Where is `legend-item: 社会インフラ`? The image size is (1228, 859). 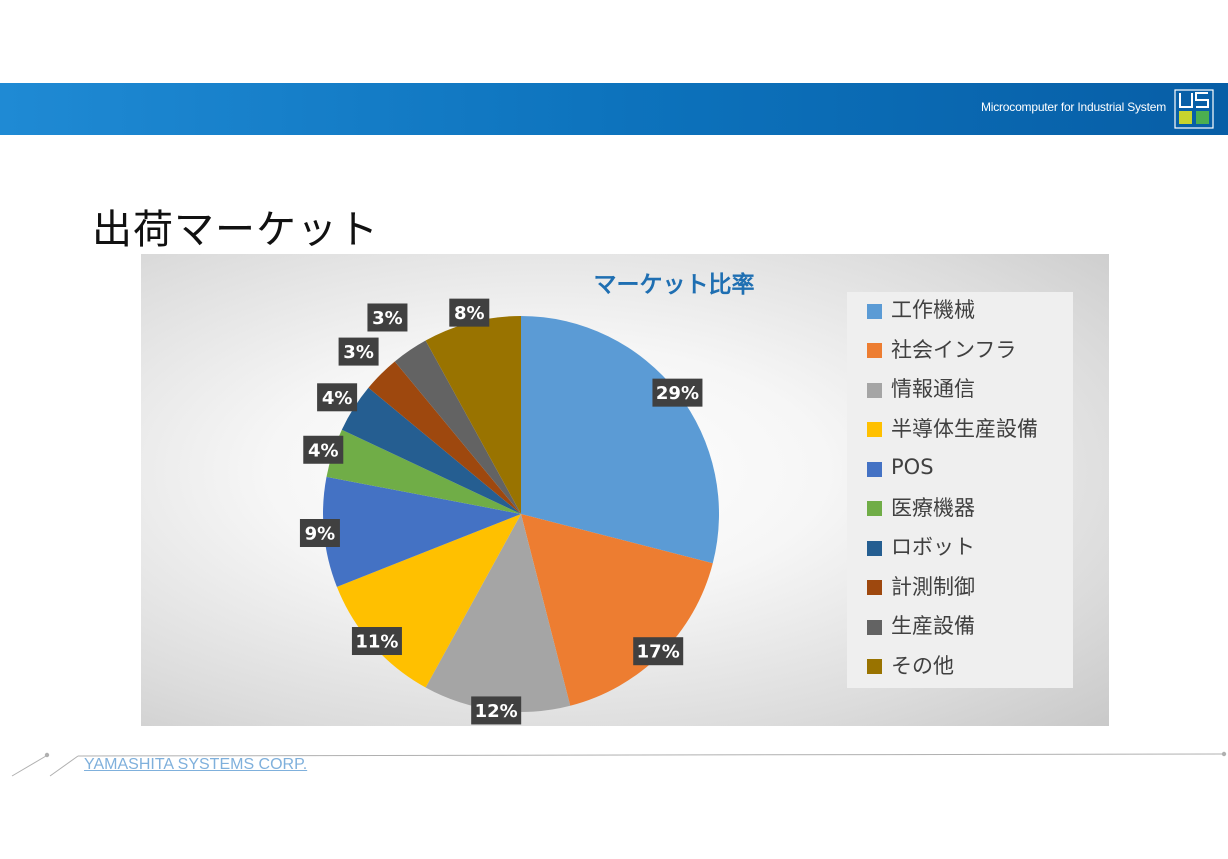
legend-item: 社会インフラ is located at coordinates (941, 349).